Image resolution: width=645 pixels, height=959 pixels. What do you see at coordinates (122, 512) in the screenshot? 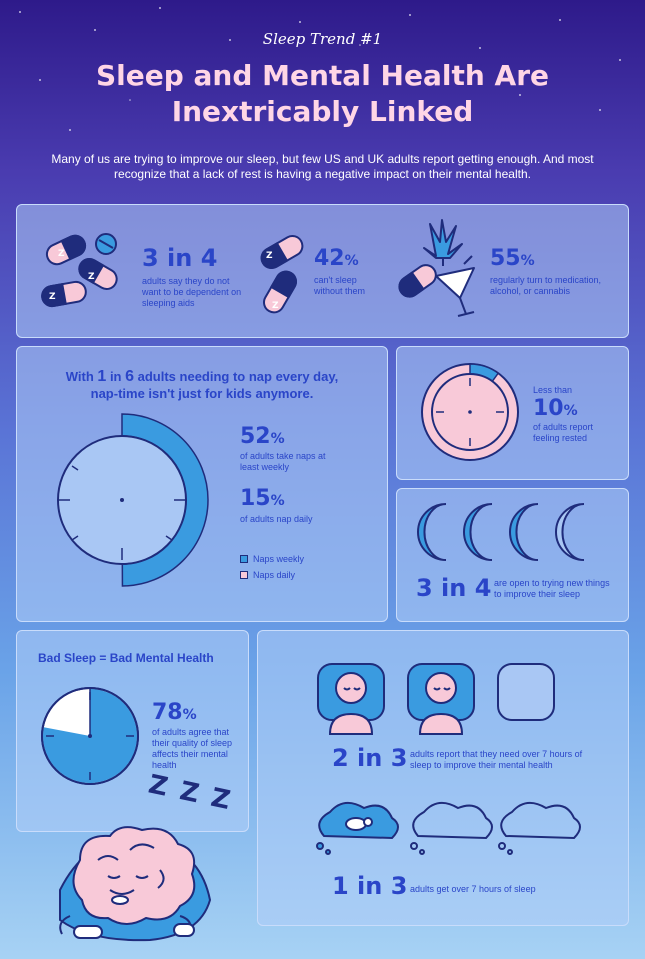
I see `nap-clock-ticks` at bounding box center [122, 512].